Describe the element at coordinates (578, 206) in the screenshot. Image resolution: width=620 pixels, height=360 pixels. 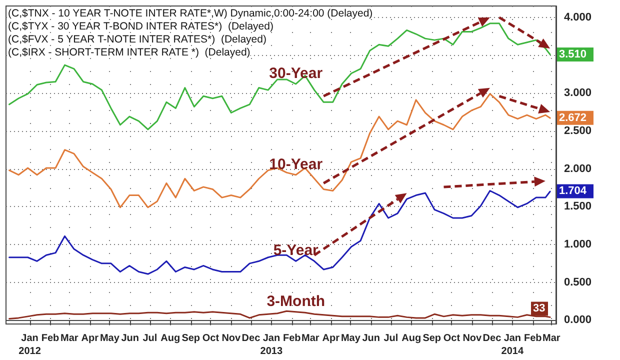
I see `y-tick-label: 1.500` at that location.